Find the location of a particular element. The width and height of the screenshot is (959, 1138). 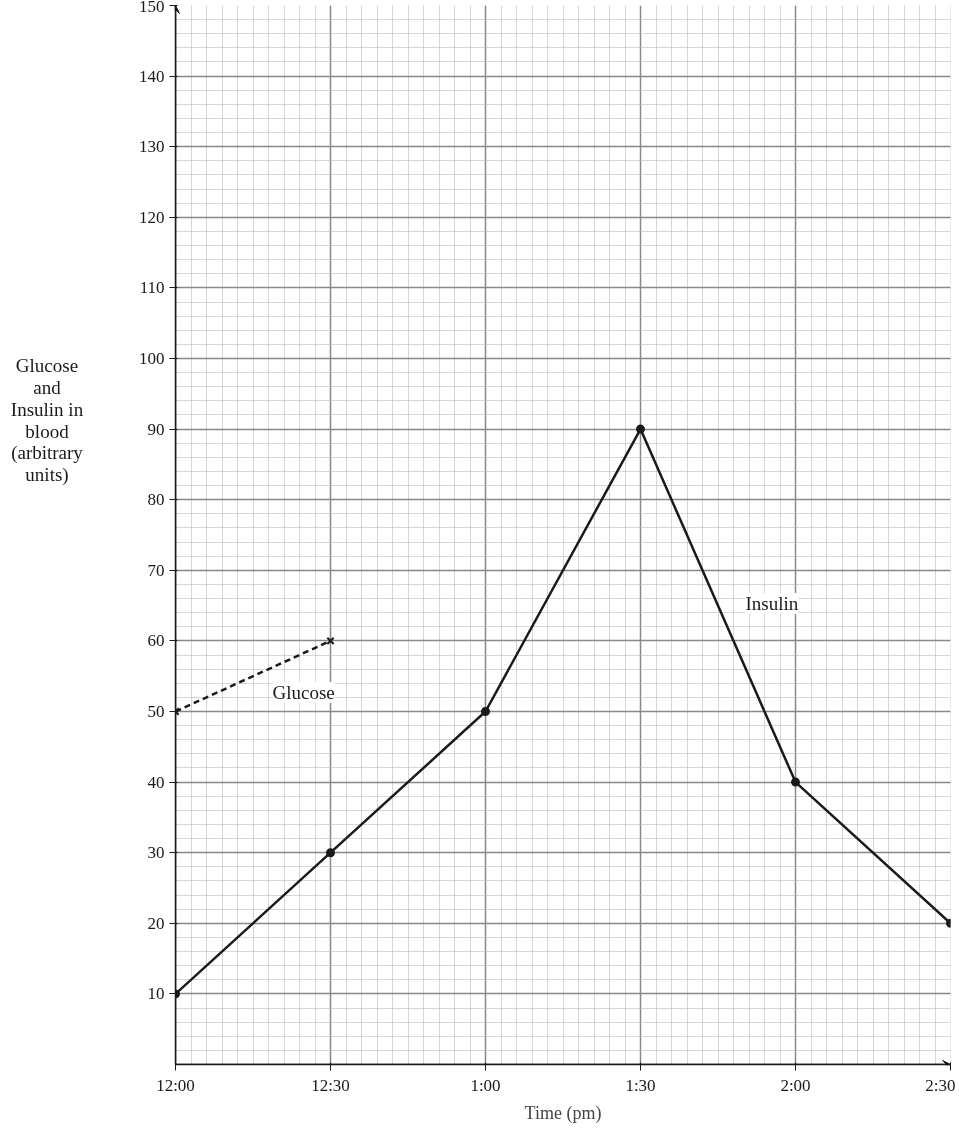

x-tick-label: 1:30 is located at coordinates (640, 1085).